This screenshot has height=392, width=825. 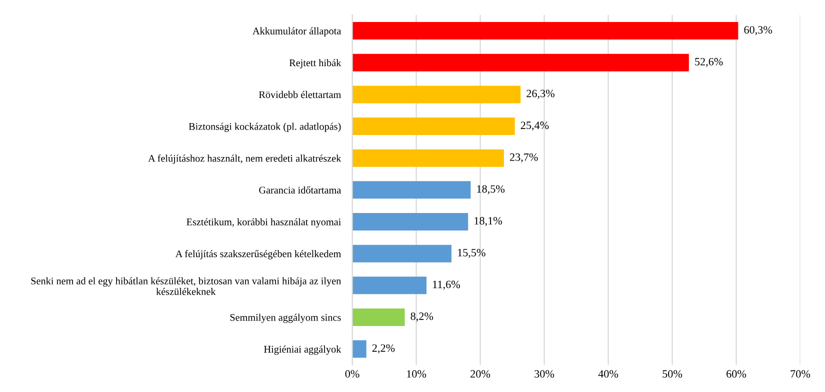 I want to click on x-tick-label: 30%, so click(x=544, y=374).